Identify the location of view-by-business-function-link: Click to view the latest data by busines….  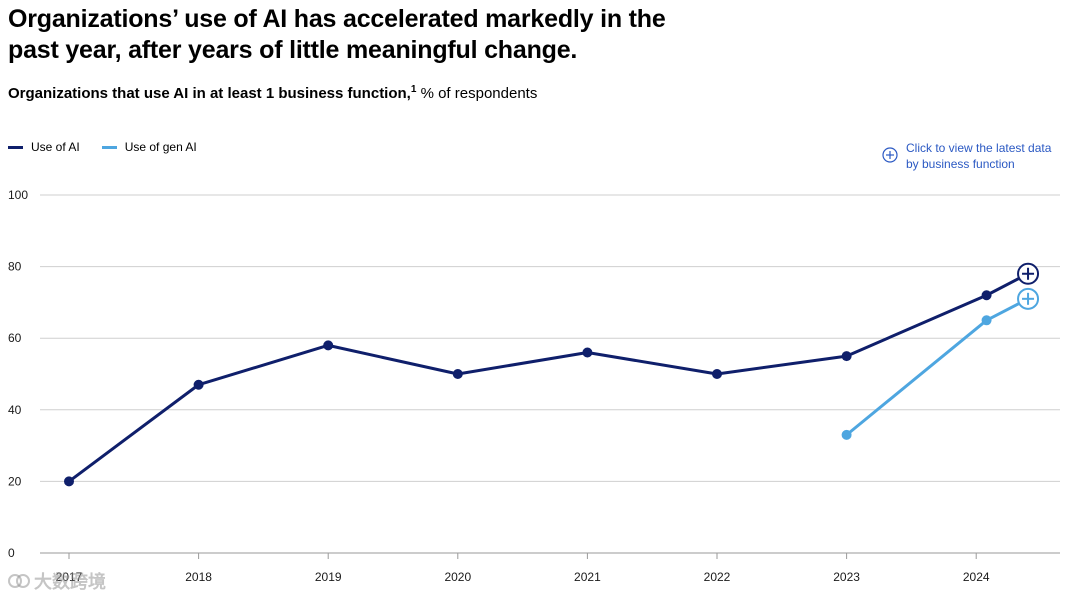
(970, 156).